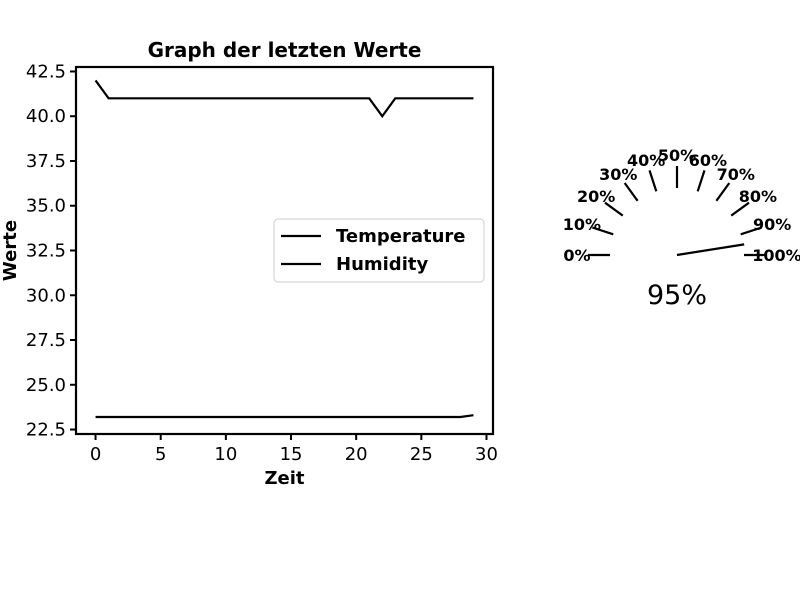 This screenshot has width=800, height=604. I want to click on y-axis-label: Werte, so click(10, 250).